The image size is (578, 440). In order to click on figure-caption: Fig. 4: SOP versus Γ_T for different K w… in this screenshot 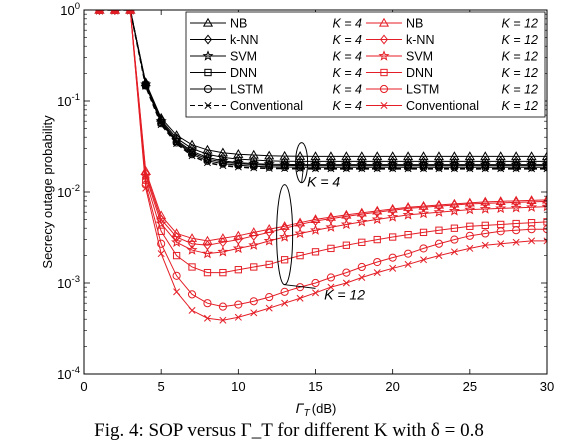, I will do `click(289, 430)`.